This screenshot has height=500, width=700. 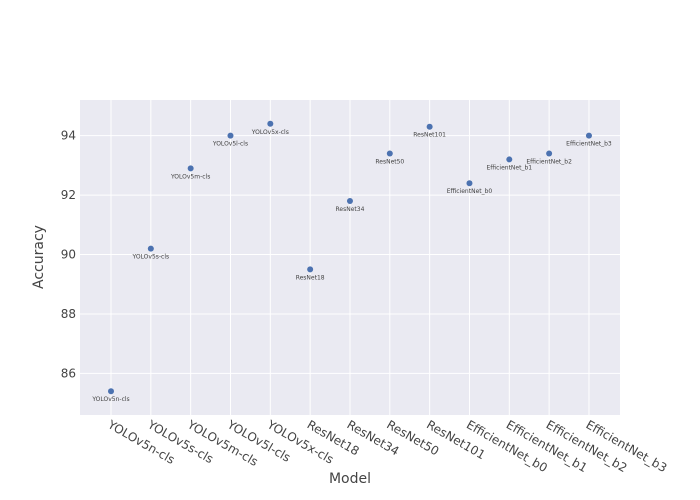 I want to click on data-point-label: YOLOv5s-cls, so click(x=150, y=257).